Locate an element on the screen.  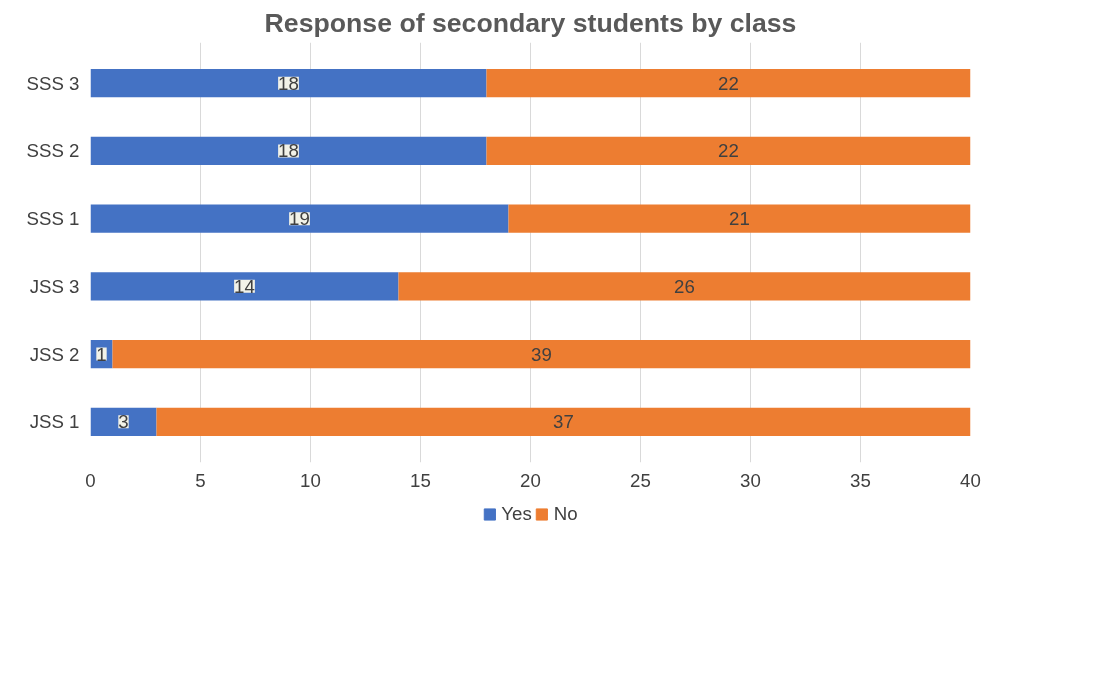
data-label: 19 is located at coordinates (299, 219).